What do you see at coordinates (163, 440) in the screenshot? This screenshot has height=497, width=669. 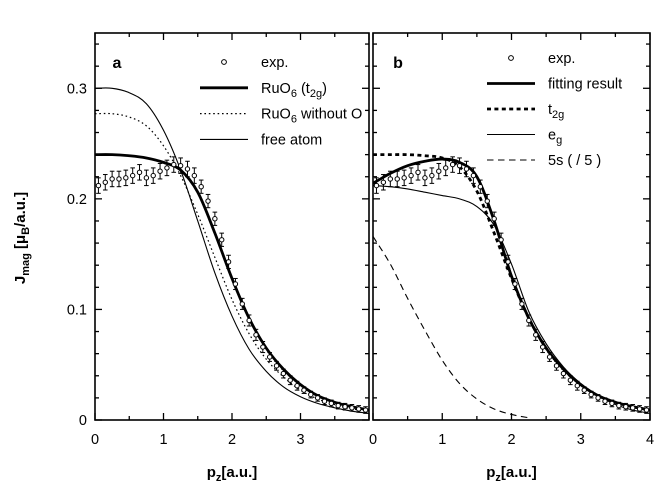 I see `x-tick-label: 1` at bounding box center [163, 440].